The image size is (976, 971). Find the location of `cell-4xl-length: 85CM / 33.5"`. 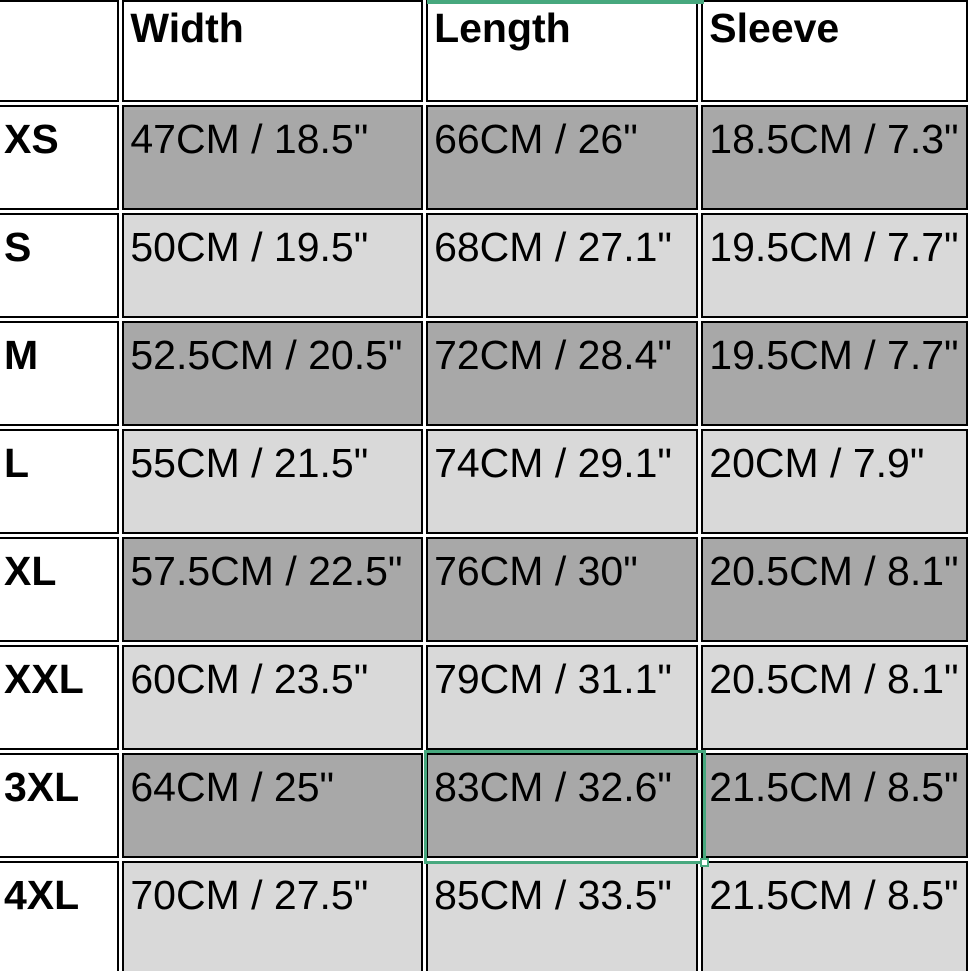

cell-4xl-length: 85CM / 33.5" is located at coordinates (562, 916).